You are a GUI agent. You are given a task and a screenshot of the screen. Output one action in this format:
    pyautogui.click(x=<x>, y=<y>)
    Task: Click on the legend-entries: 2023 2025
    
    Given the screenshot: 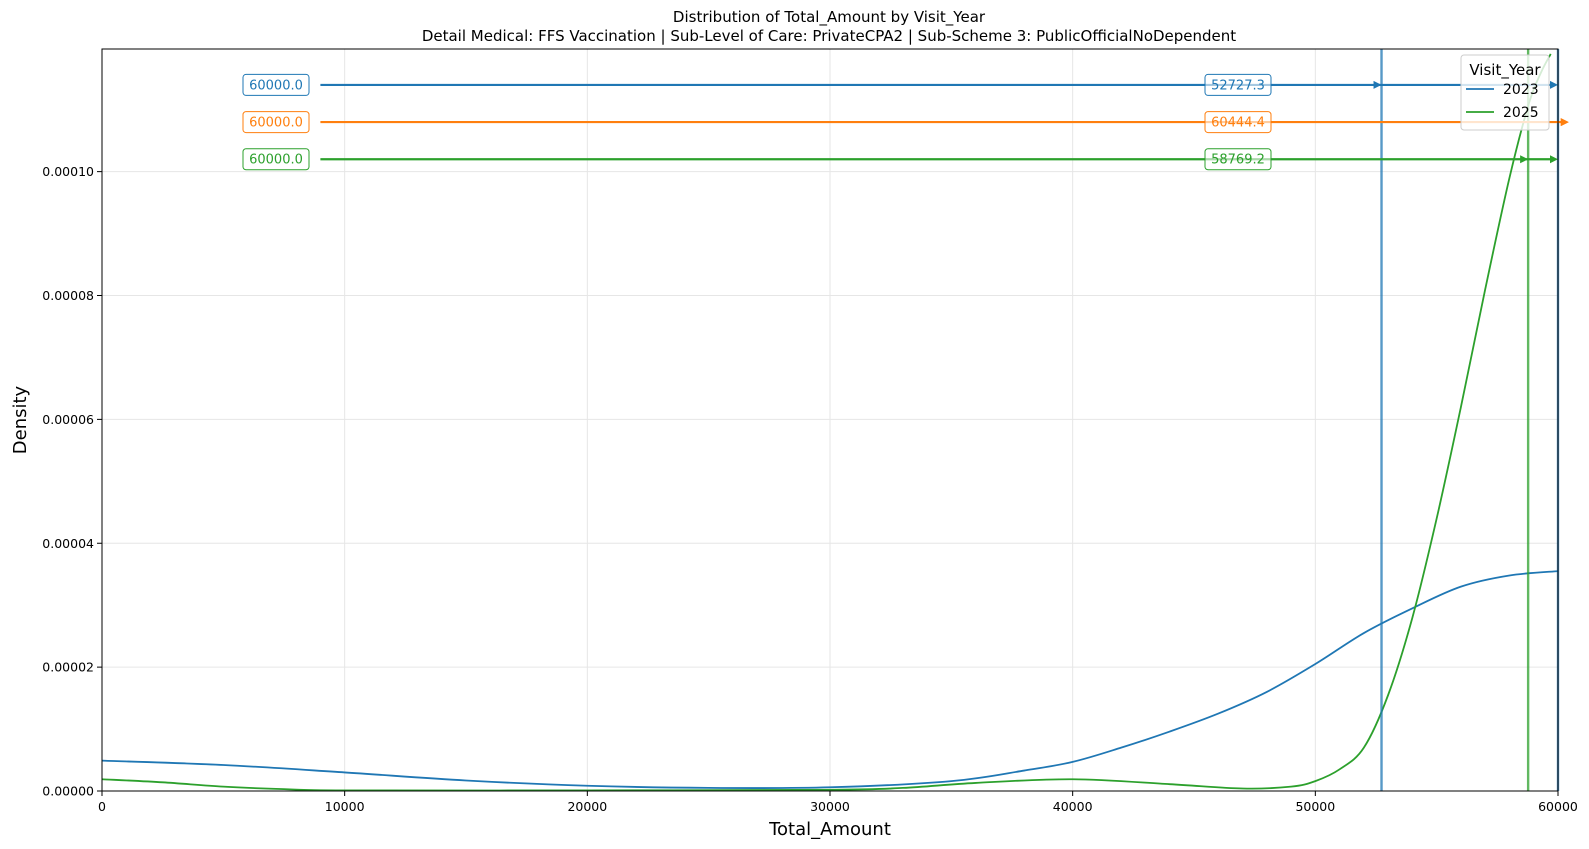 What is the action you would take?
    pyautogui.click(x=1502, y=101)
    